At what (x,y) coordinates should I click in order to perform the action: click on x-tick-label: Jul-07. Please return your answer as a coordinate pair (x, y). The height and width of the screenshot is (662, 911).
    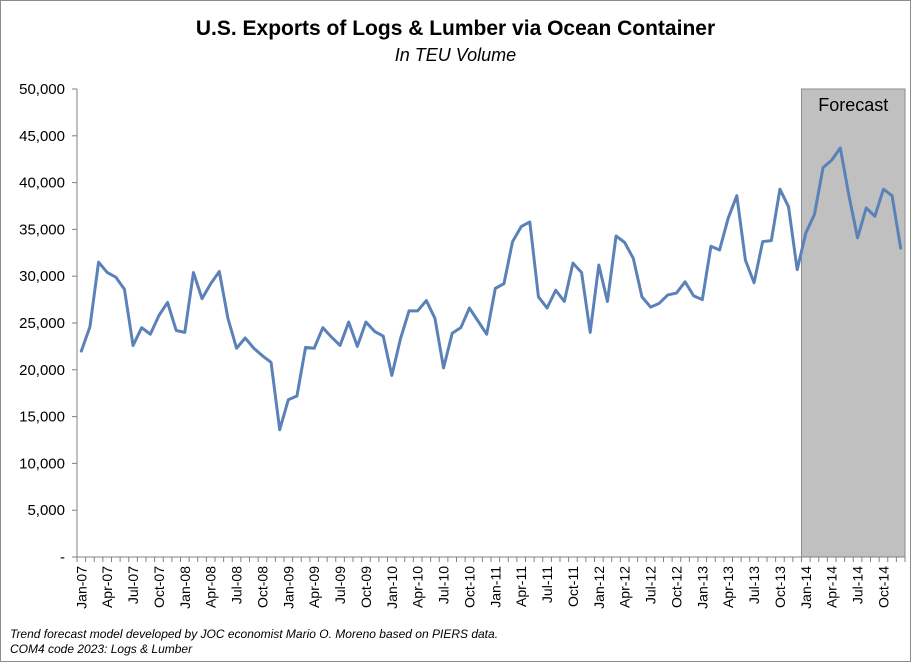
    Looking at the image, I should click on (133, 585).